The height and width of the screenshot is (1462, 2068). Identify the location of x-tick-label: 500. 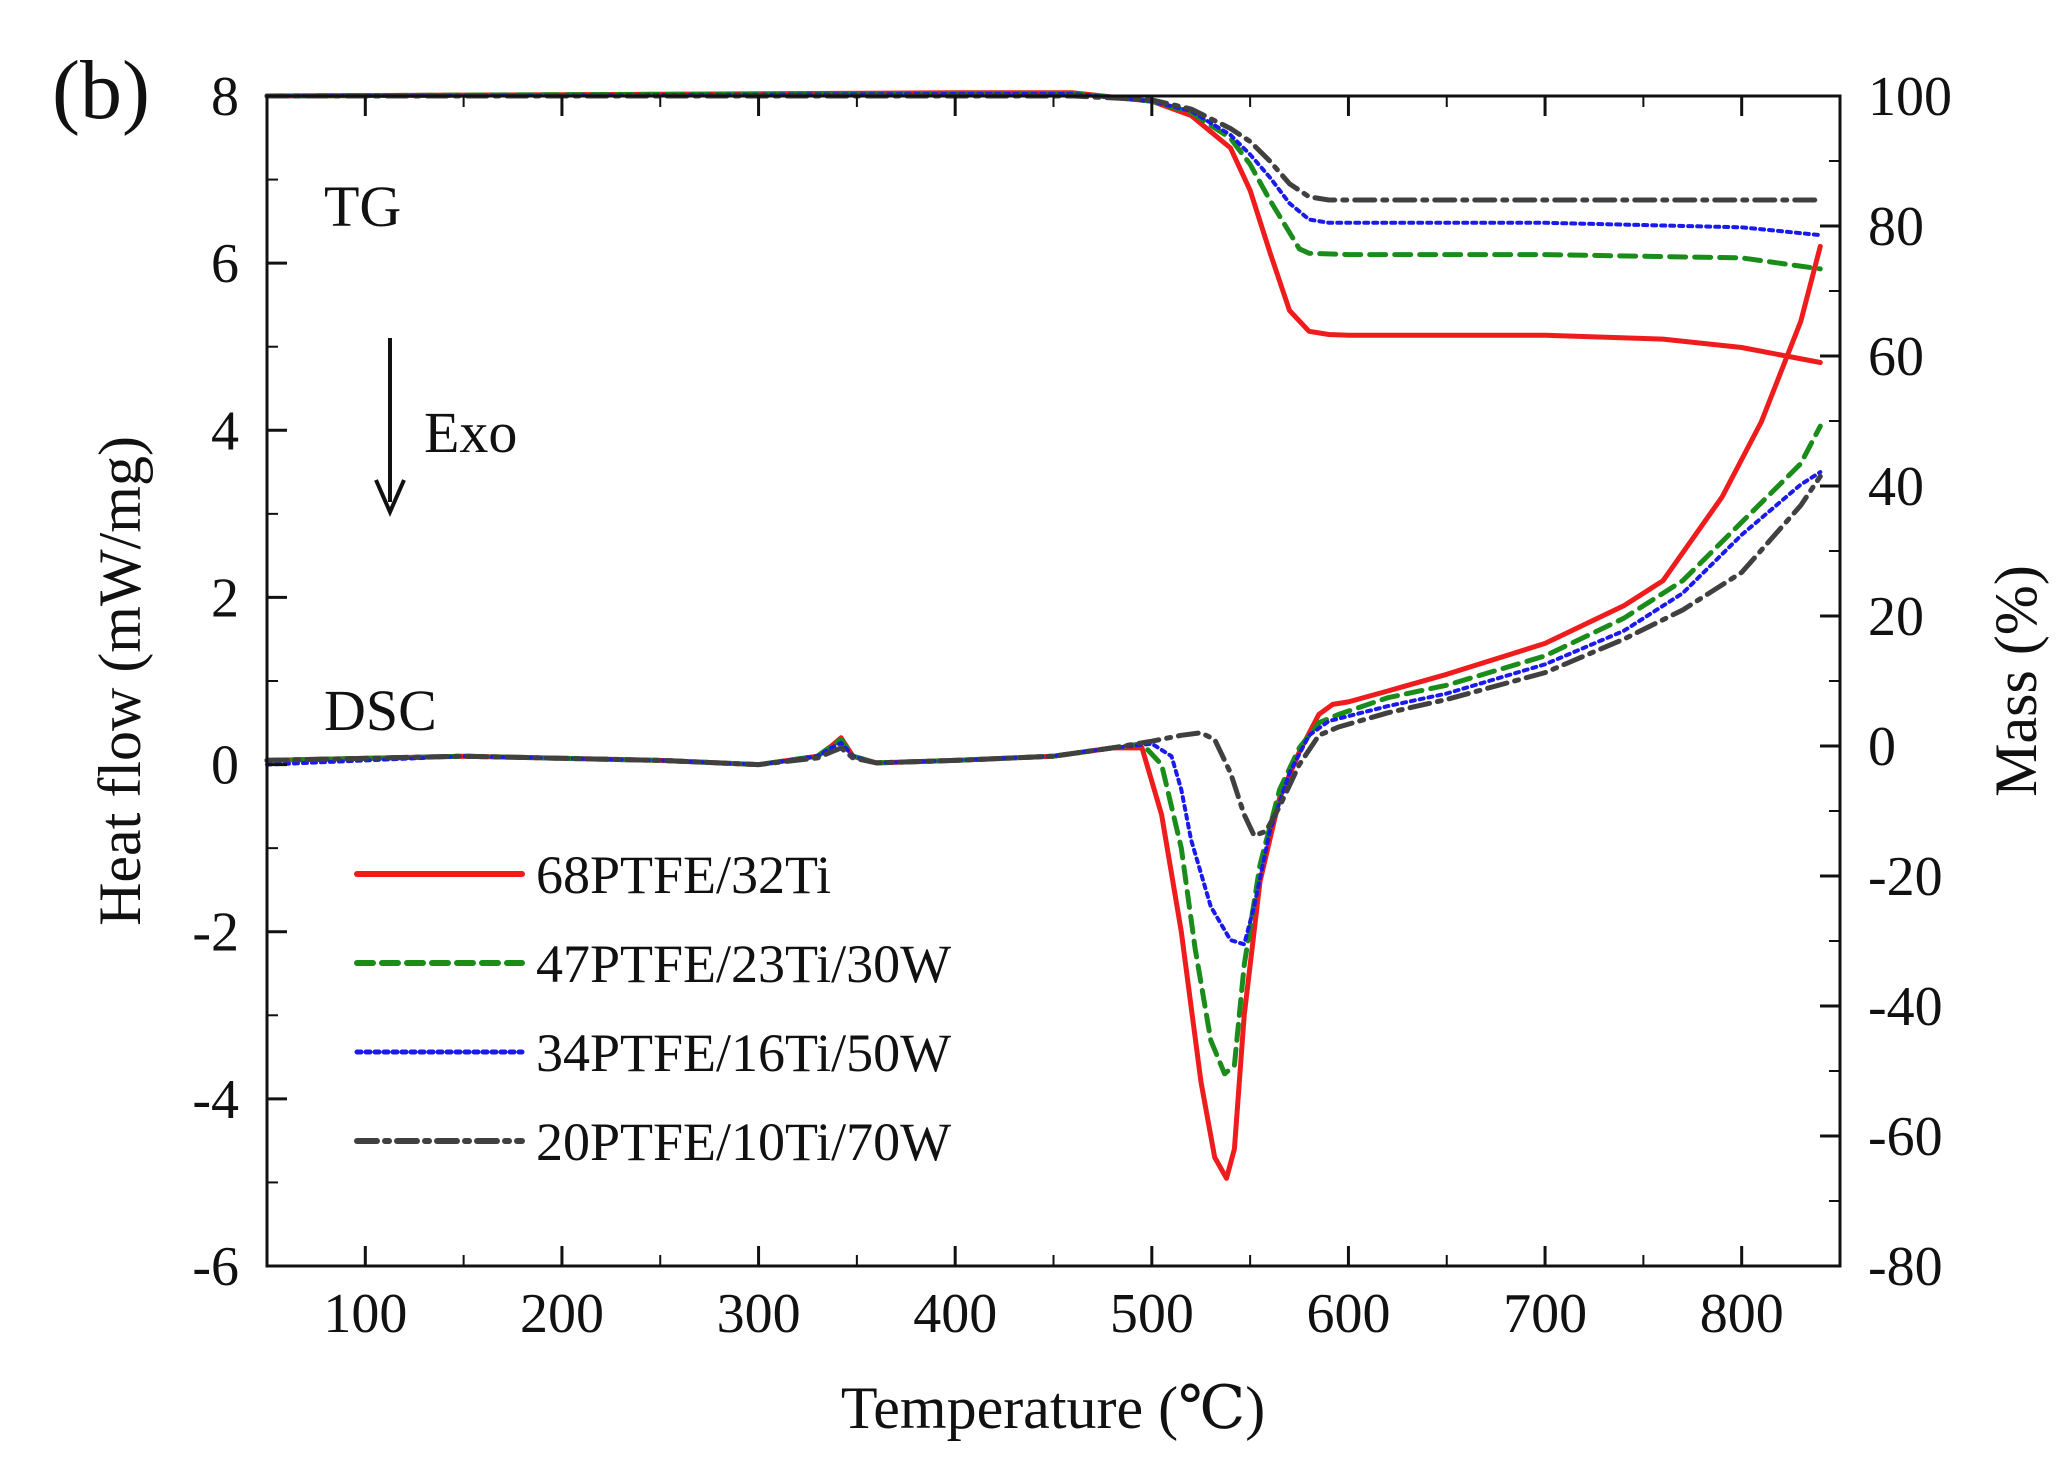
(1152, 1314).